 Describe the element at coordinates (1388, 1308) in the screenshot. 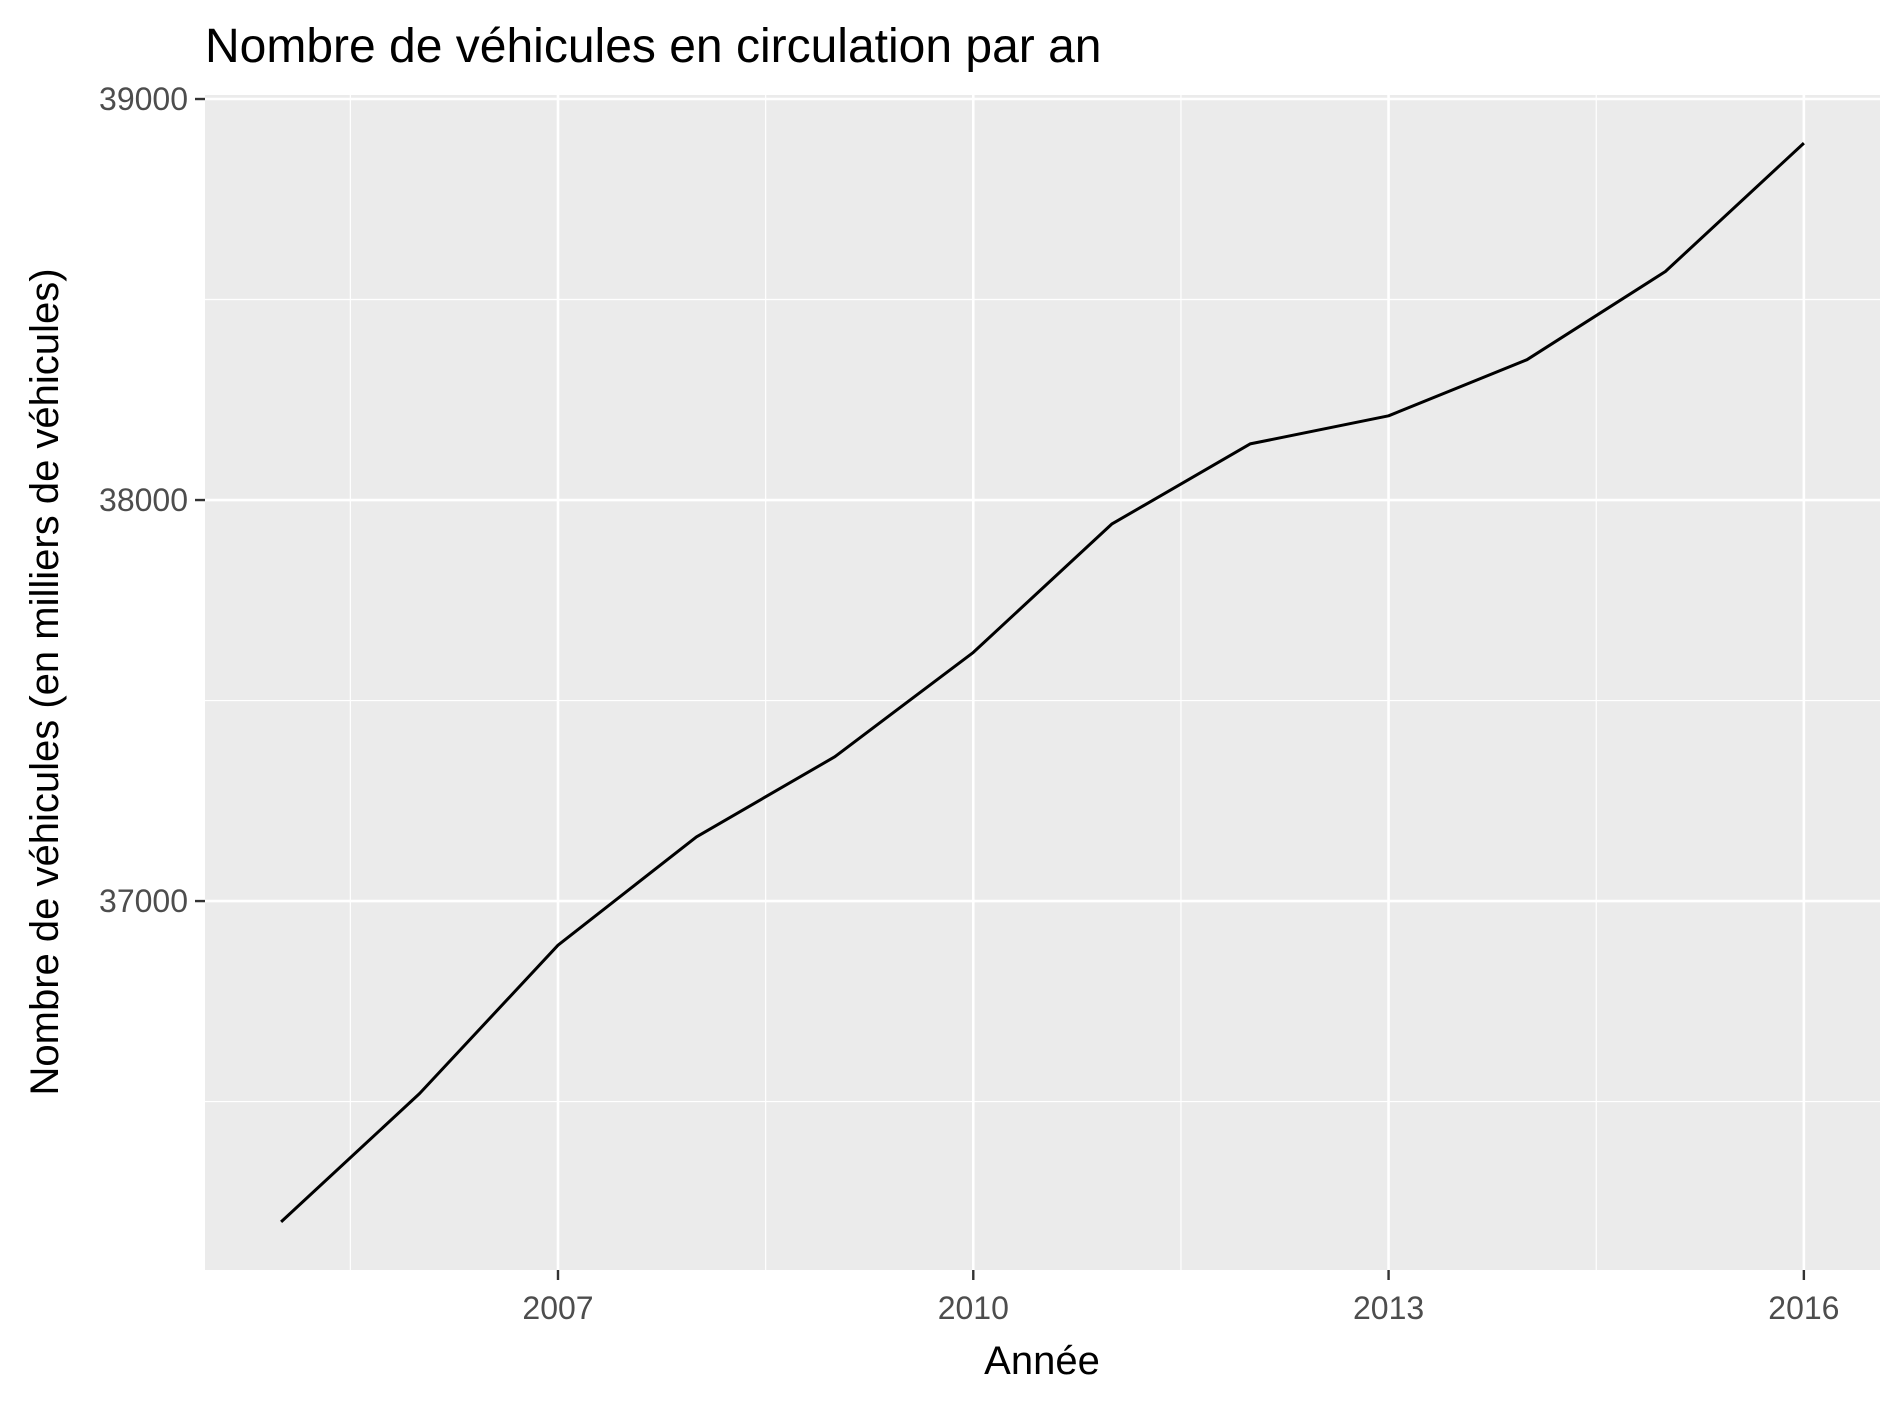

I see `x-tick-label-2013: 2013` at that location.